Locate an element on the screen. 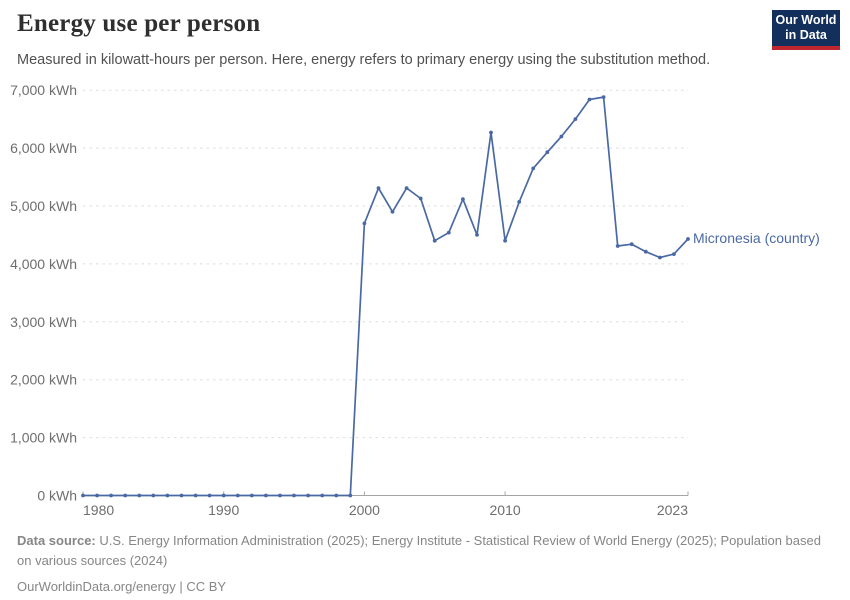 The width and height of the screenshot is (850, 600). owid-logo-line1: Our World is located at coordinates (806, 20).